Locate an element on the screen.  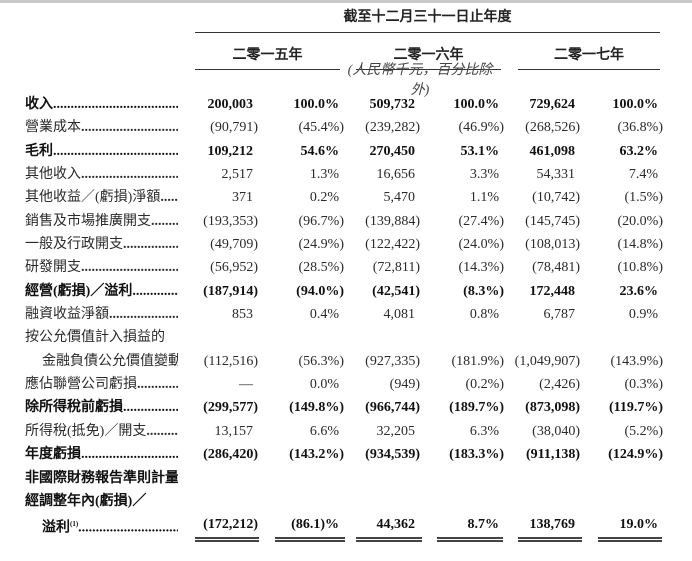
percent-cell: (24.0%) is located at coordinates (481, 245).